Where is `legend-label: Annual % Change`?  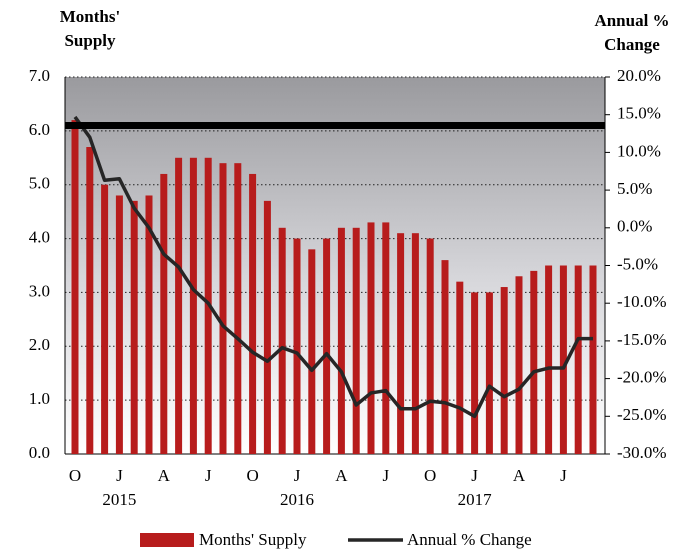
legend-label: Annual % Change is located at coordinates (469, 539).